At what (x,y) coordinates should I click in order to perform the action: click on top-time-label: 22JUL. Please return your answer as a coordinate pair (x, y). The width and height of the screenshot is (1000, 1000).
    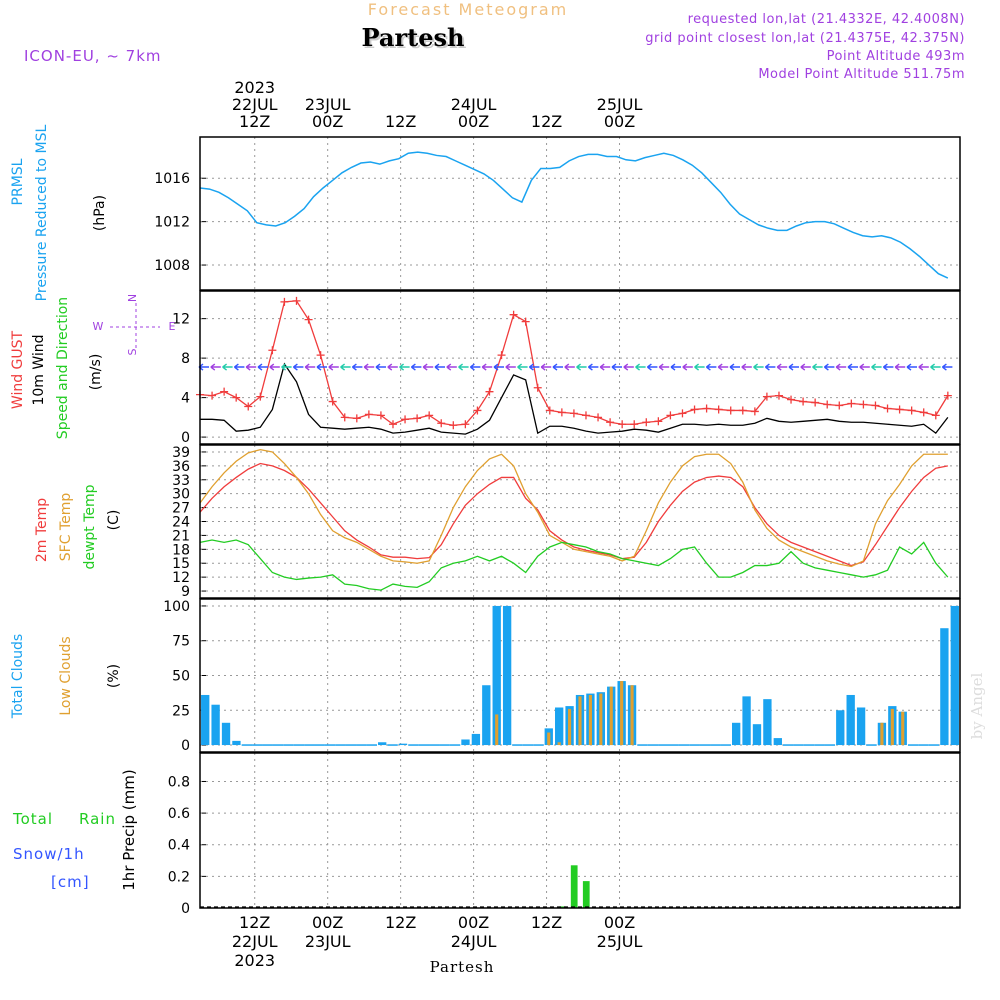
    Looking at the image, I should click on (255, 104).